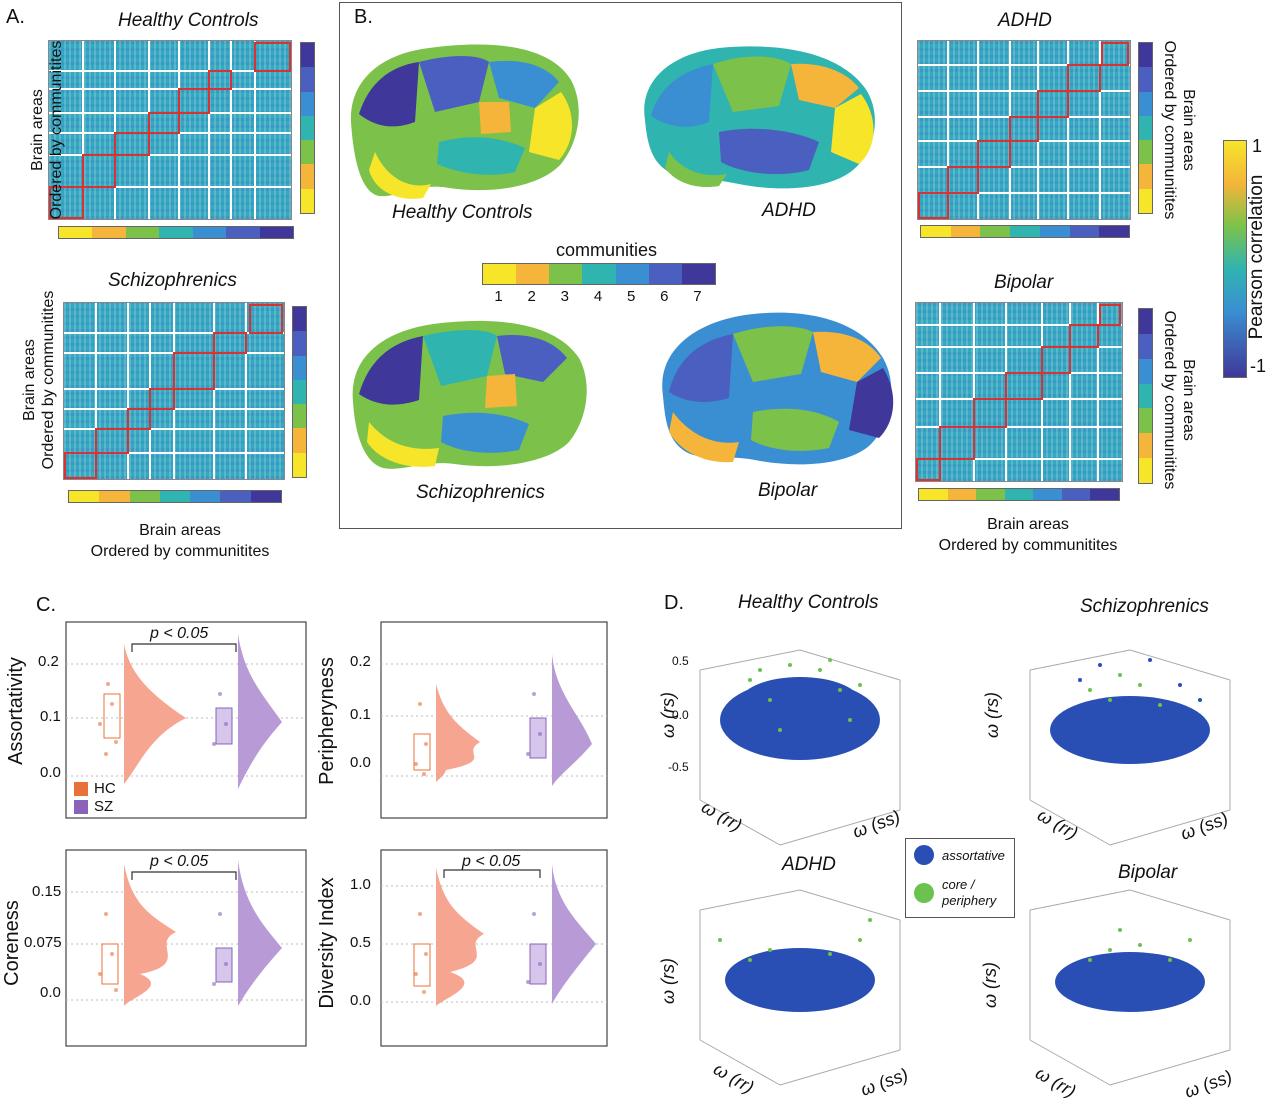 The width and height of the screenshot is (1280, 1105). I want to click on violins-assortativity, so click(192, 711).